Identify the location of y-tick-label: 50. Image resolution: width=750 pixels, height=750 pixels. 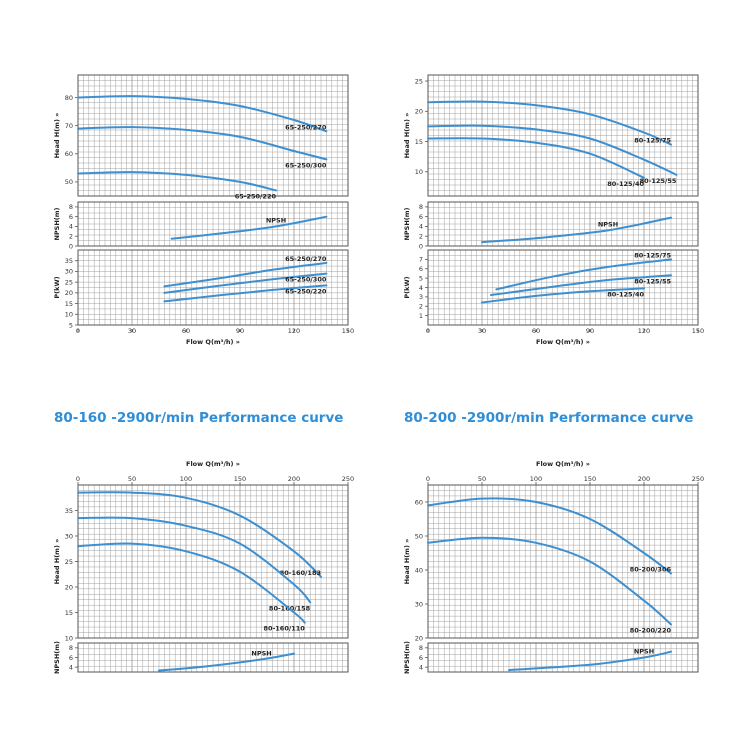
(69, 182).